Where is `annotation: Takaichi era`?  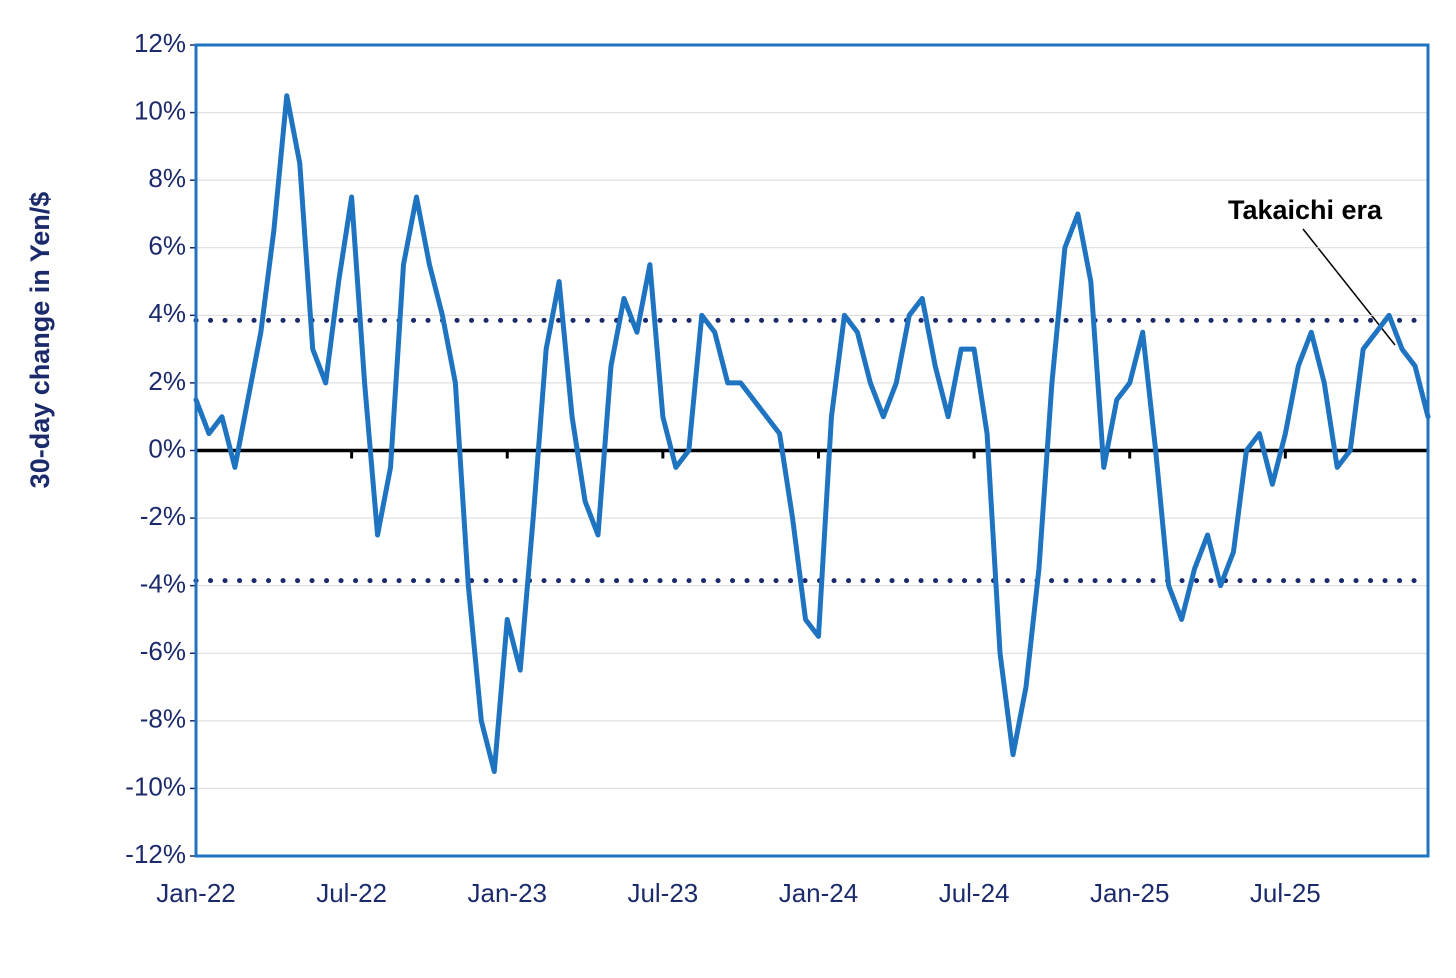
annotation: Takaichi era is located at coordinates (1305, 210).